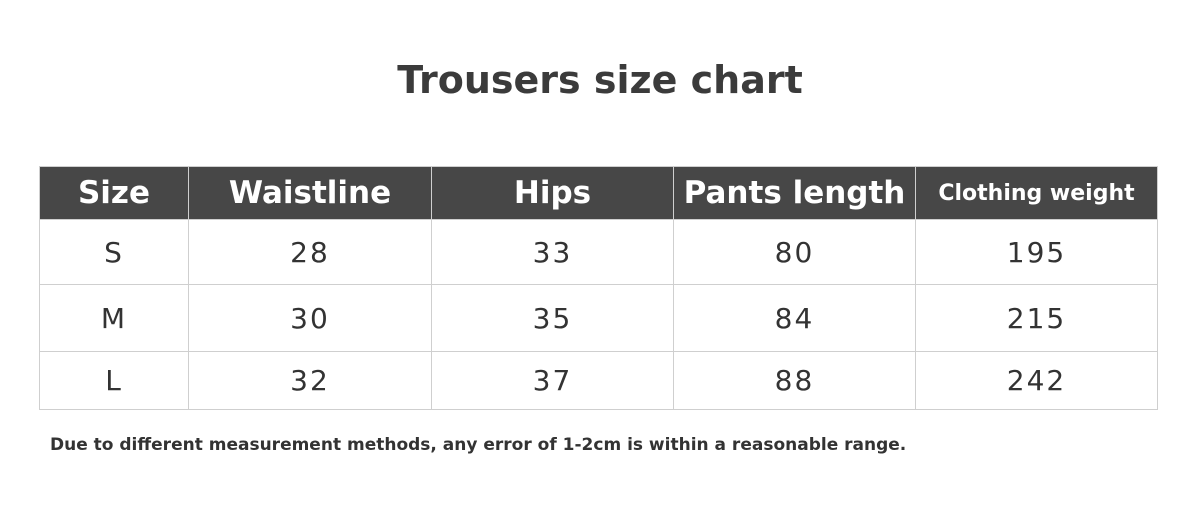 The width and height of the screenshot is (1200, 515). I want to click on cell-pants-length: 84, so click(794, 318).